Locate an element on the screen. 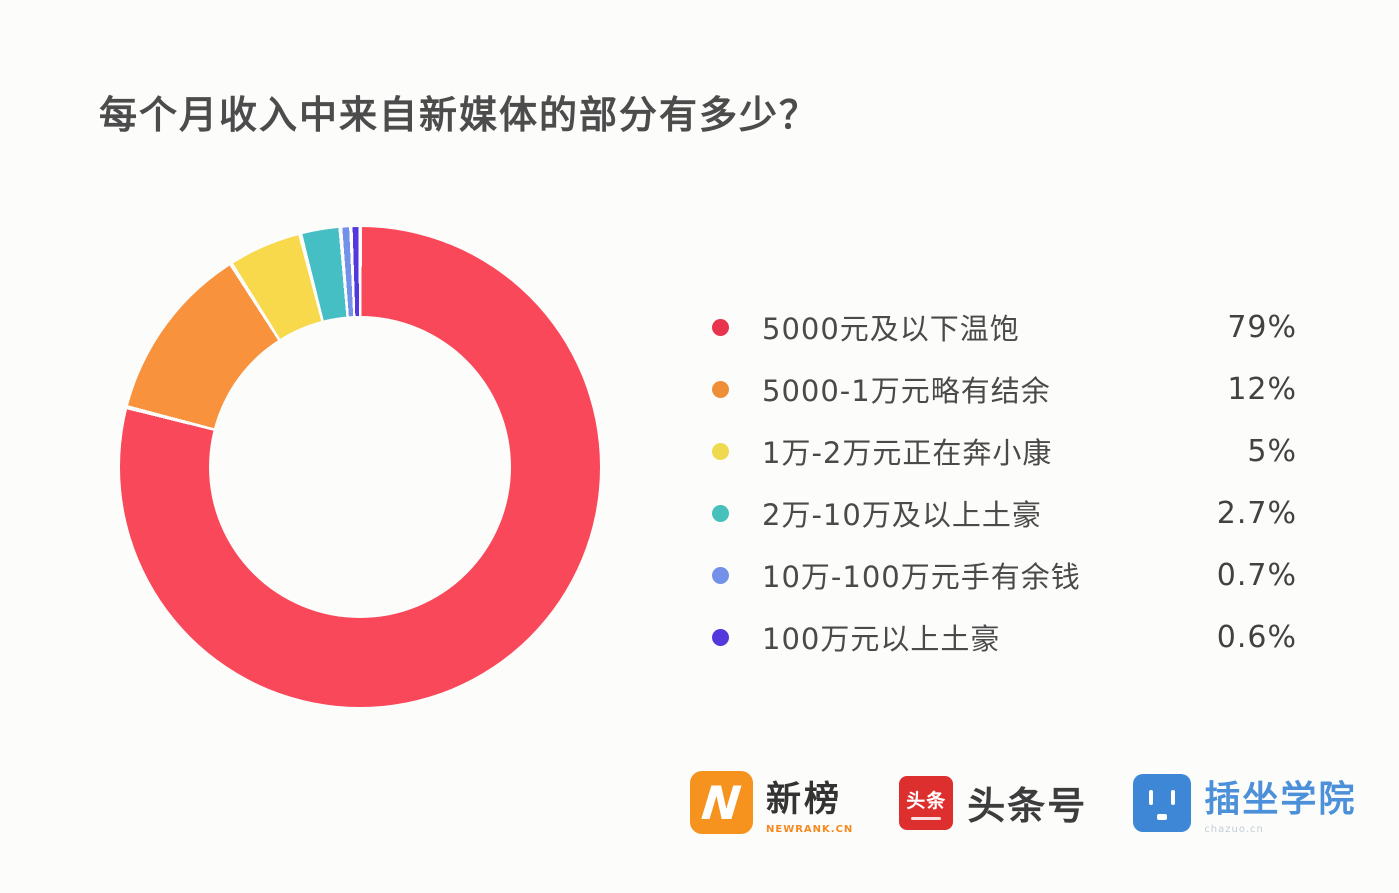 Image resolution: width=1399 pixels, height=893 pixels. robot-mouth-icon is located at coordinates (1162, 816).